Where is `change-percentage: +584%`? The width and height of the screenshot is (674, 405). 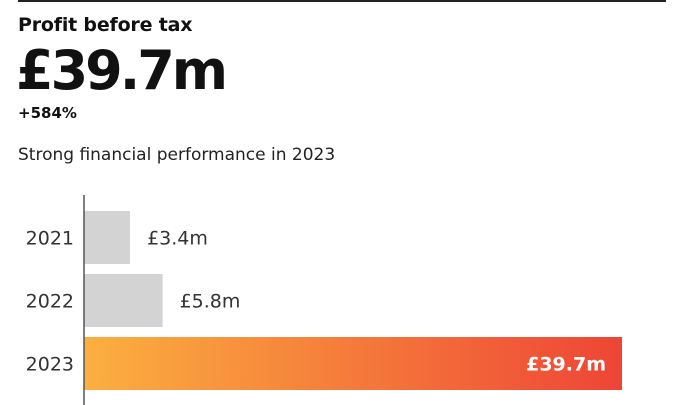
change-percentage: +584% is located at coordinates (47, 113).